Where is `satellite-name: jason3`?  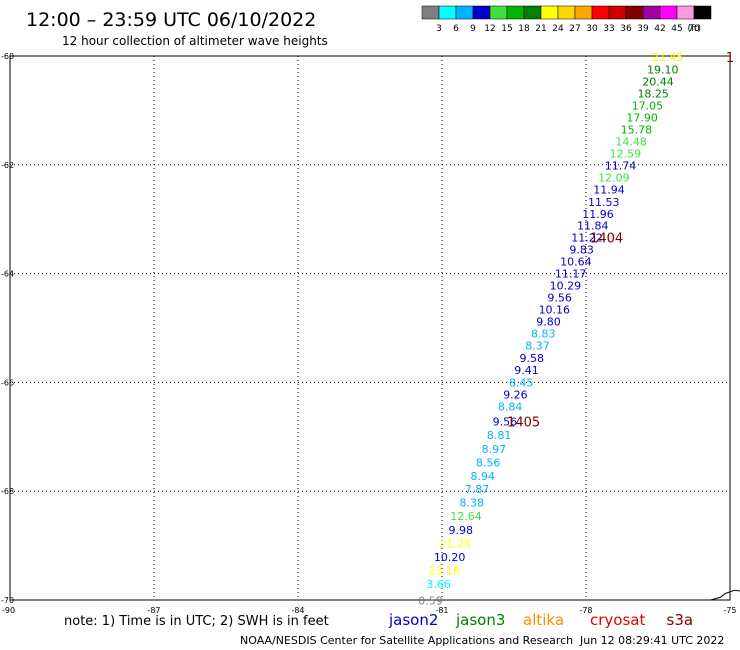 satellite-name: jason3 is located at coordinates (480, 620).